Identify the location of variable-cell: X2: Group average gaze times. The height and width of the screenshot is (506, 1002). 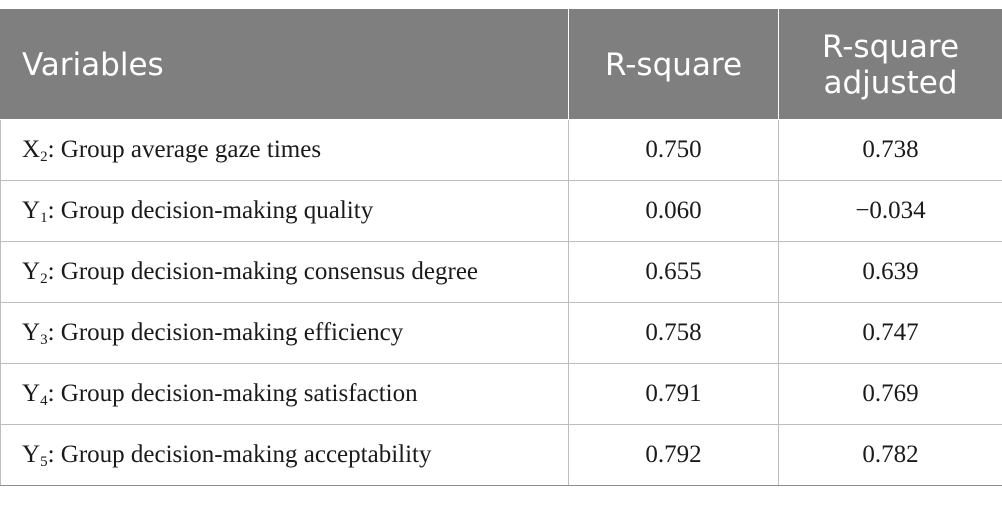
(284, 150).